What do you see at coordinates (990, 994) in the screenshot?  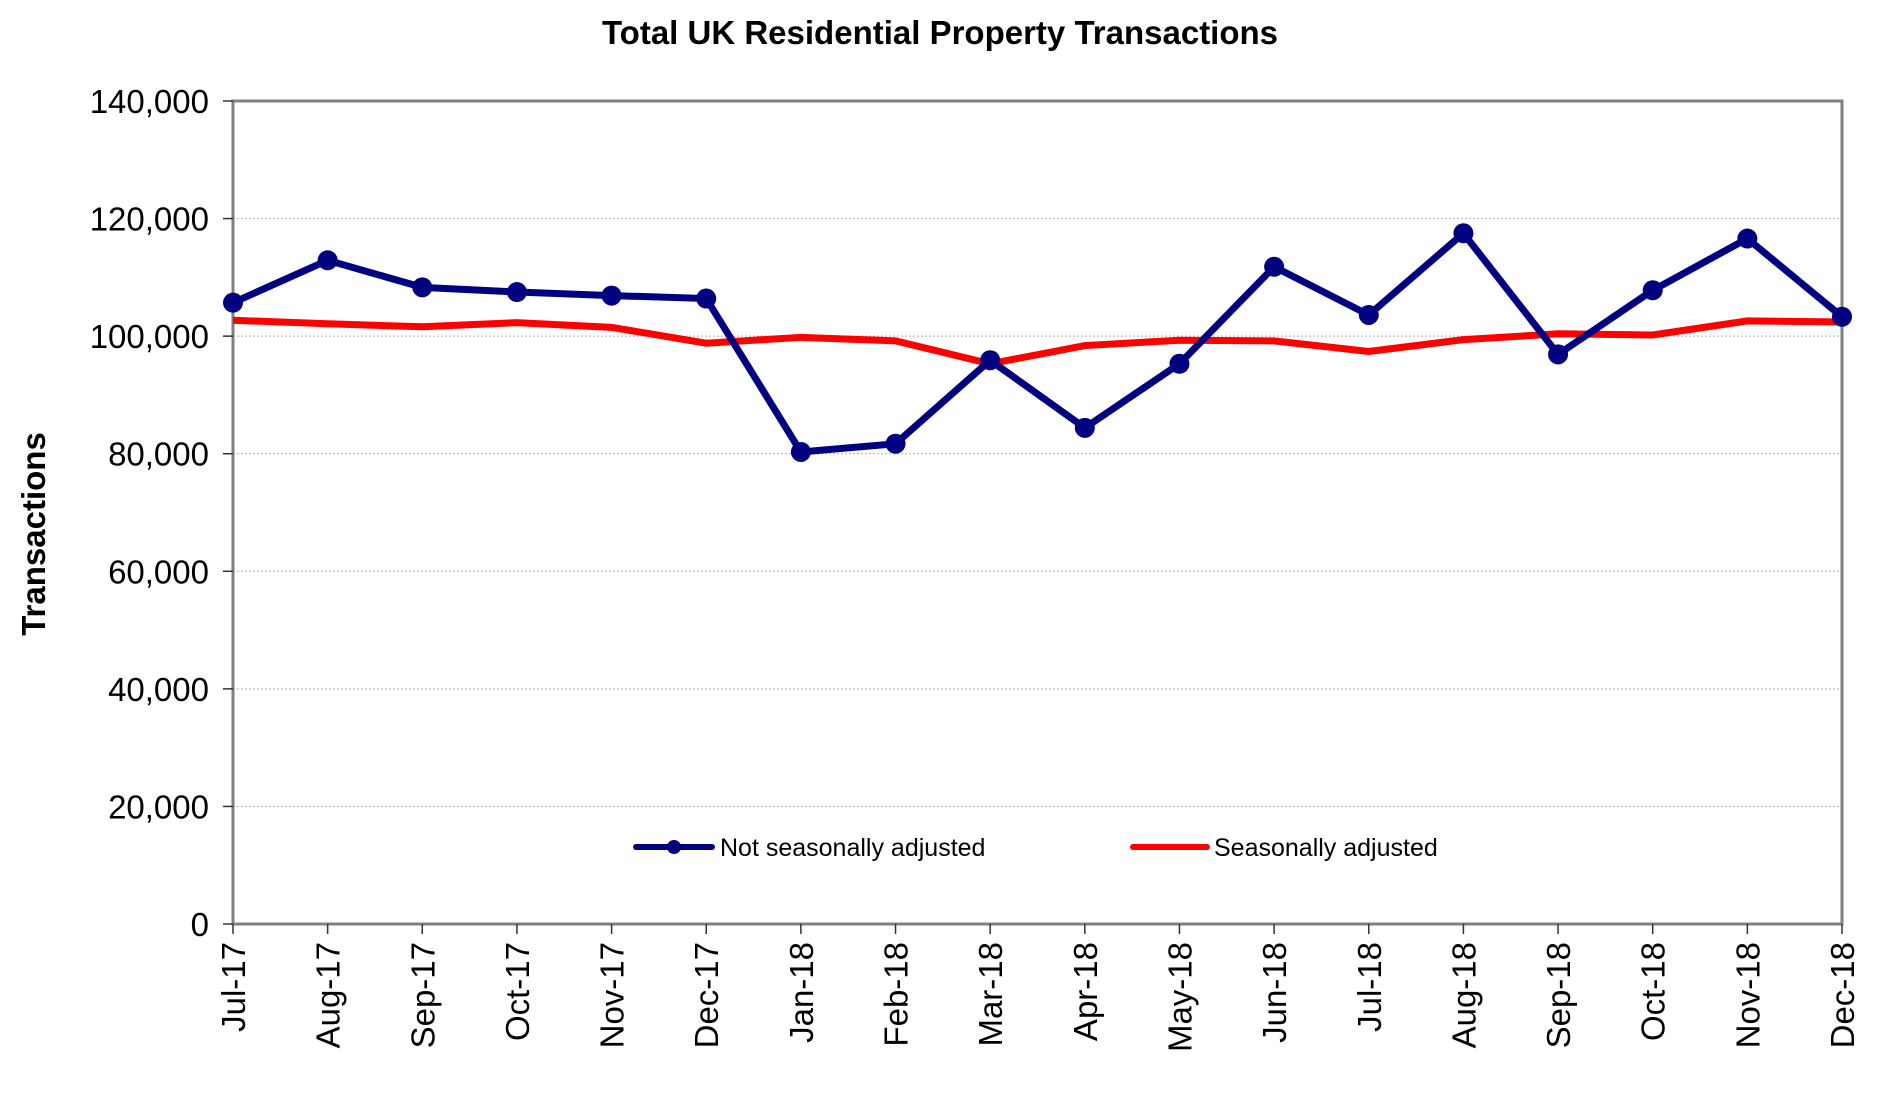 I see `x-tick-label: Mar-18` at bounding box center [990, 994].